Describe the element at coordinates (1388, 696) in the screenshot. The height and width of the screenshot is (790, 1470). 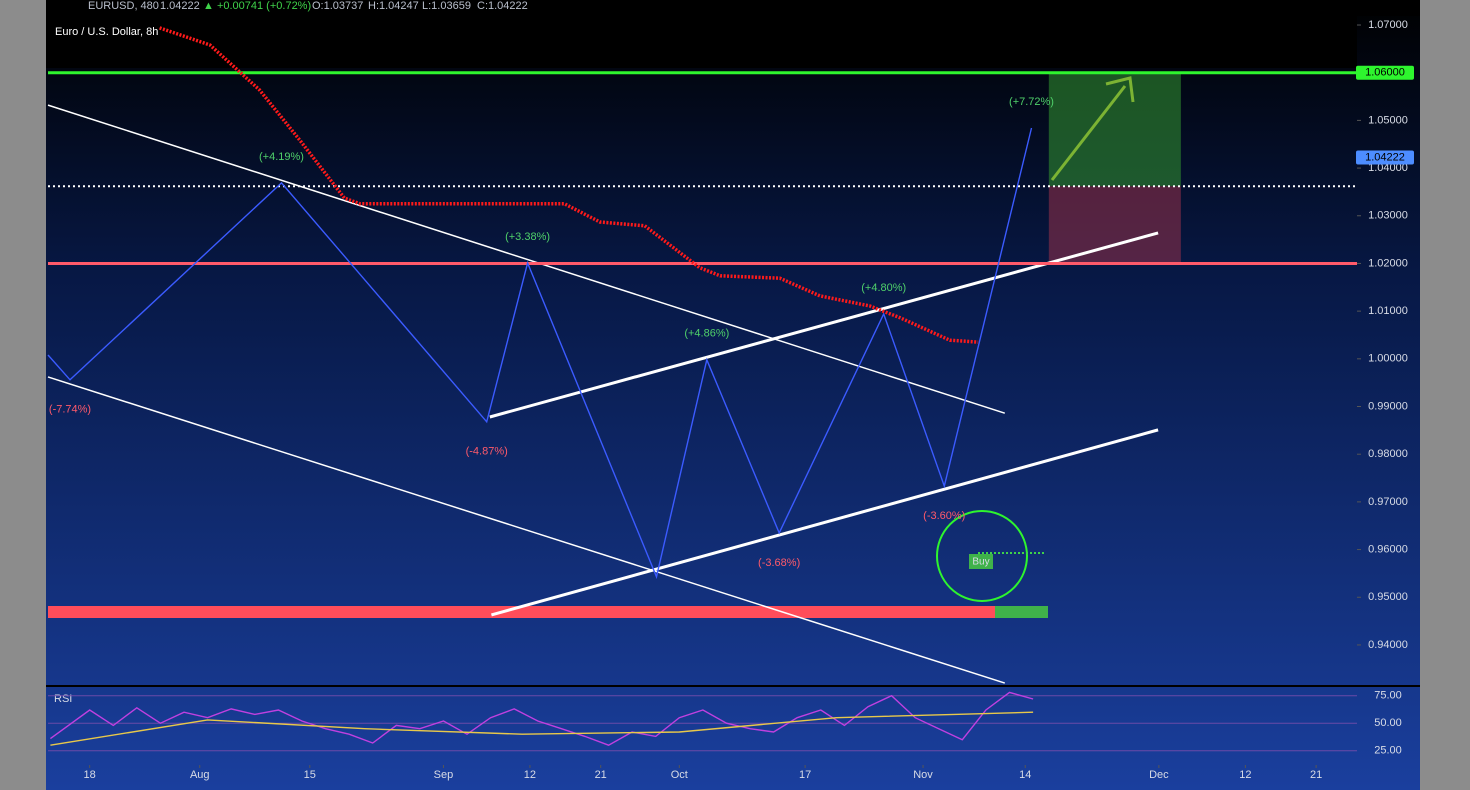
I see `y-tick-label: 75.00` at that location.